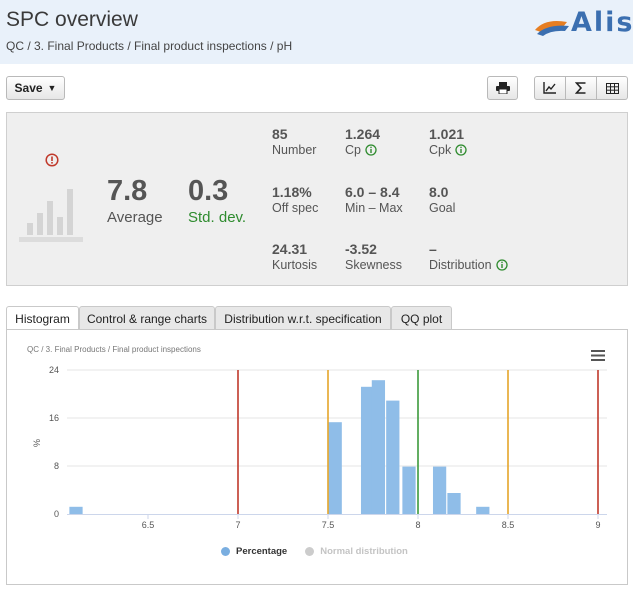 This screenshot has width=633, height=591. I want to click on y-tick-label: 0, so click(56, 514).